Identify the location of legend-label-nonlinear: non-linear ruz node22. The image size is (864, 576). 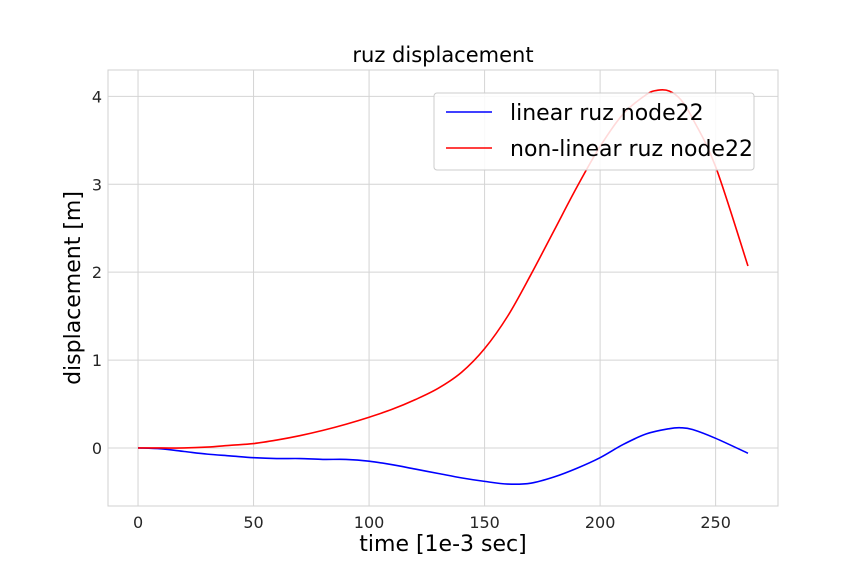
(631, 149).